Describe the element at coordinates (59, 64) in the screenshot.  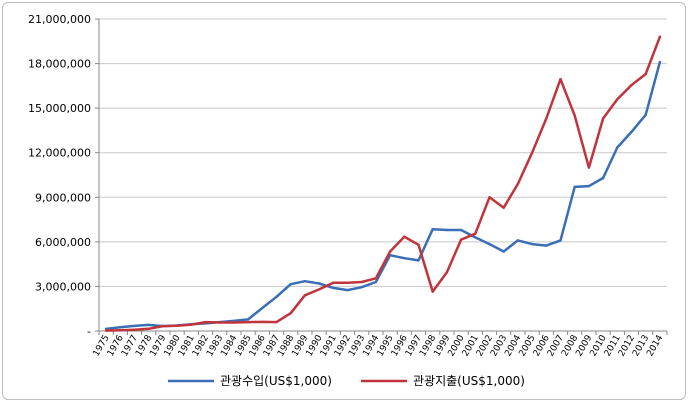
I see `y-tick-label: 18,000,000` at that location.